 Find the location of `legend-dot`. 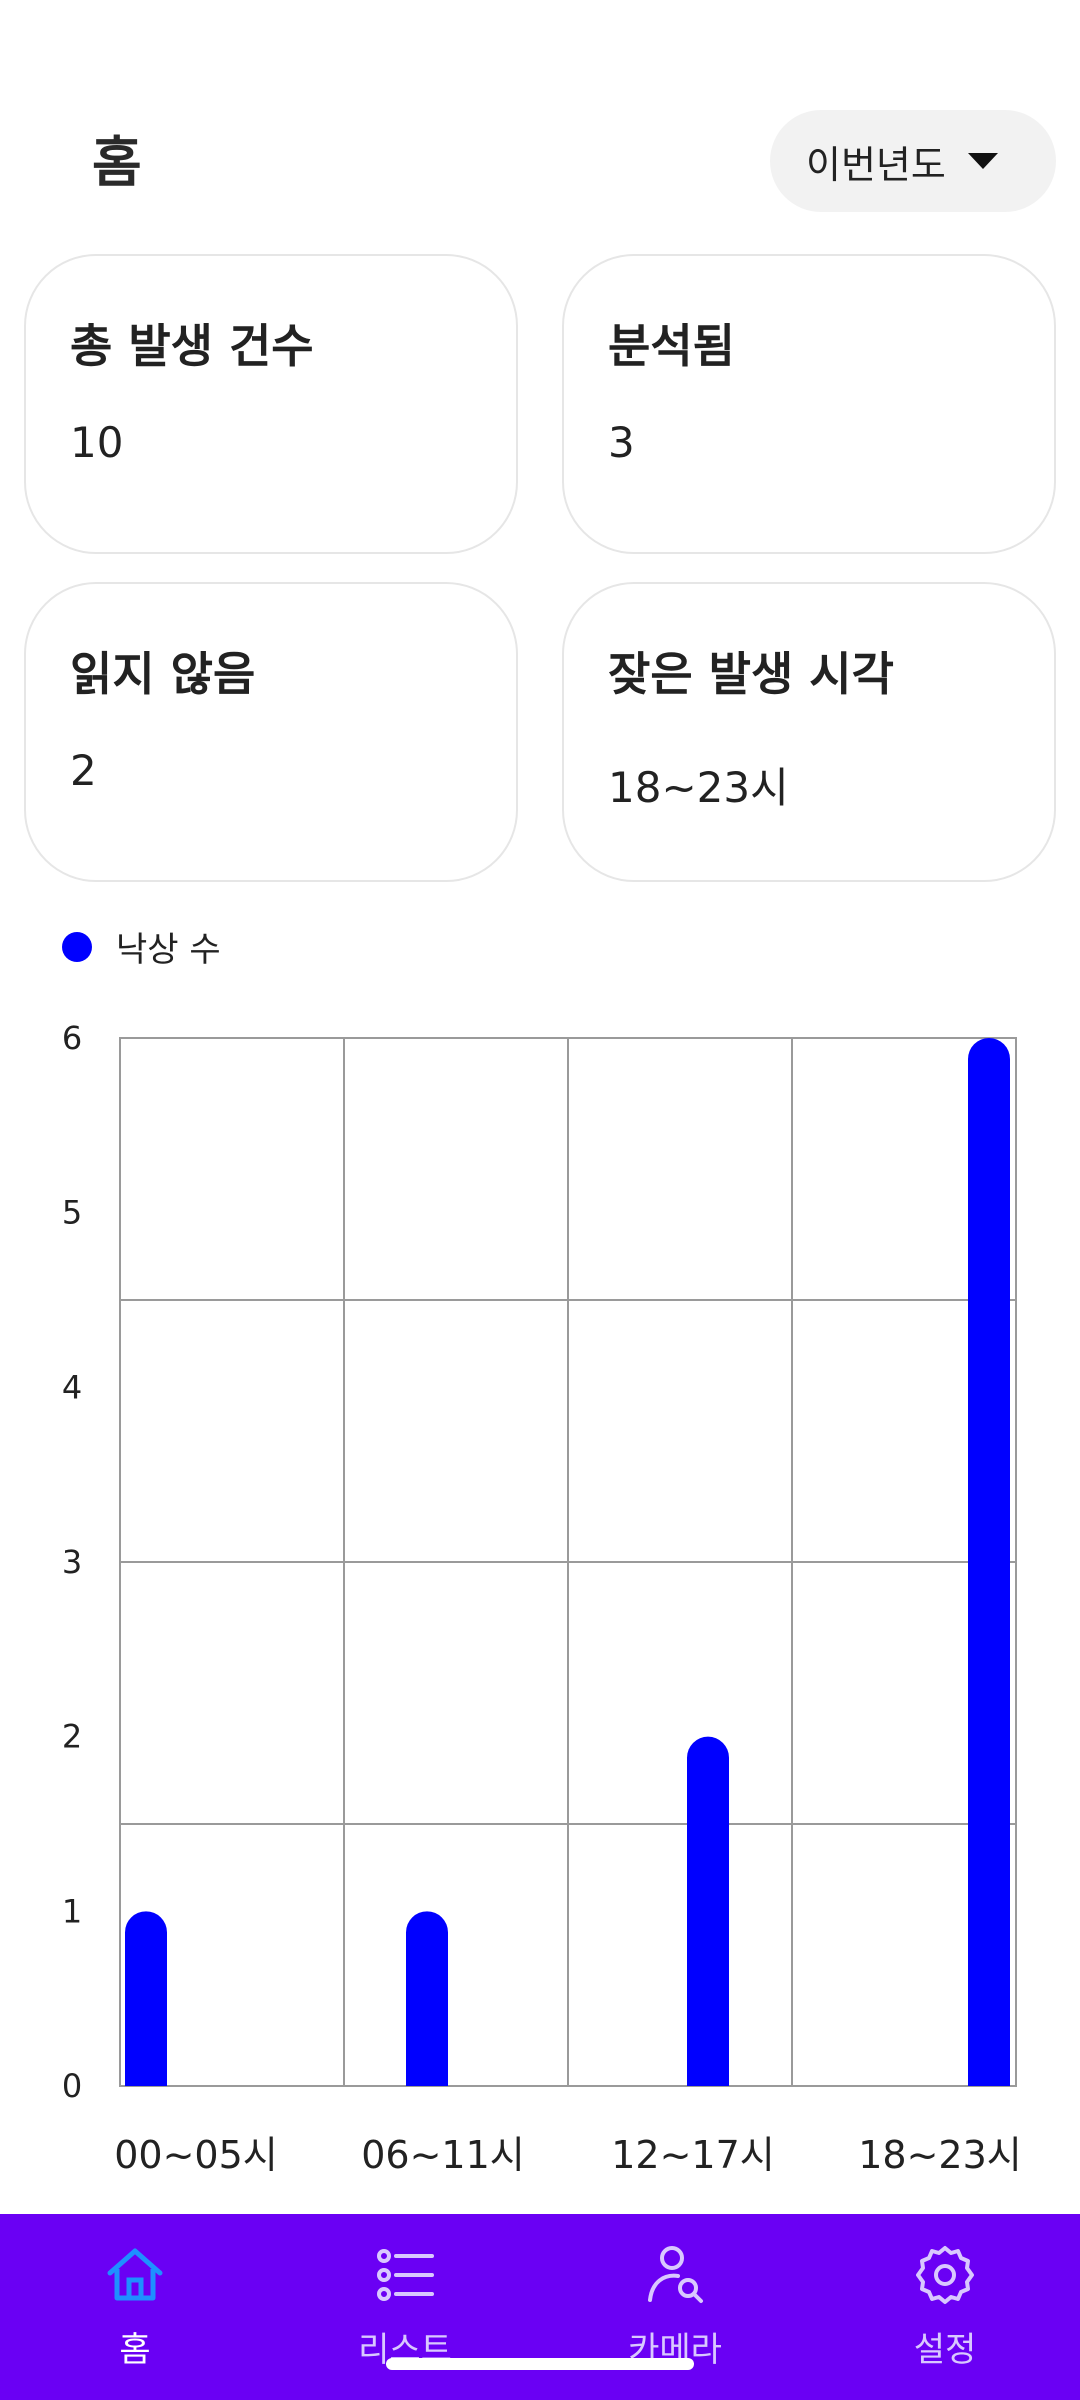

legend-dot is located at coordinates (77, 946).